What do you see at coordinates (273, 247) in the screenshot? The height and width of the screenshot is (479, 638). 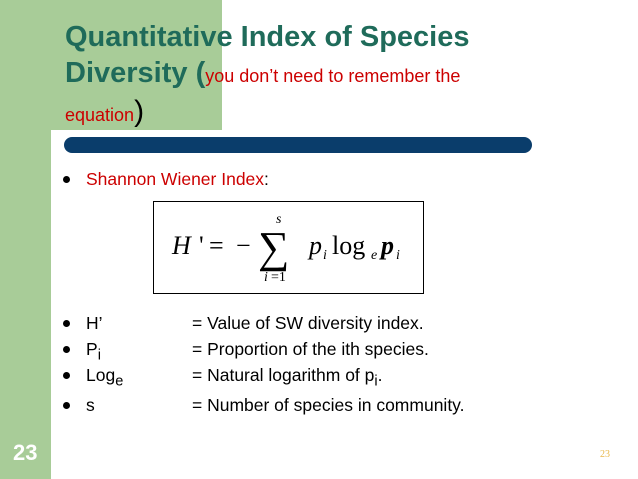 I see `eq-sigma: ∑` at bounding box center [273, 247].